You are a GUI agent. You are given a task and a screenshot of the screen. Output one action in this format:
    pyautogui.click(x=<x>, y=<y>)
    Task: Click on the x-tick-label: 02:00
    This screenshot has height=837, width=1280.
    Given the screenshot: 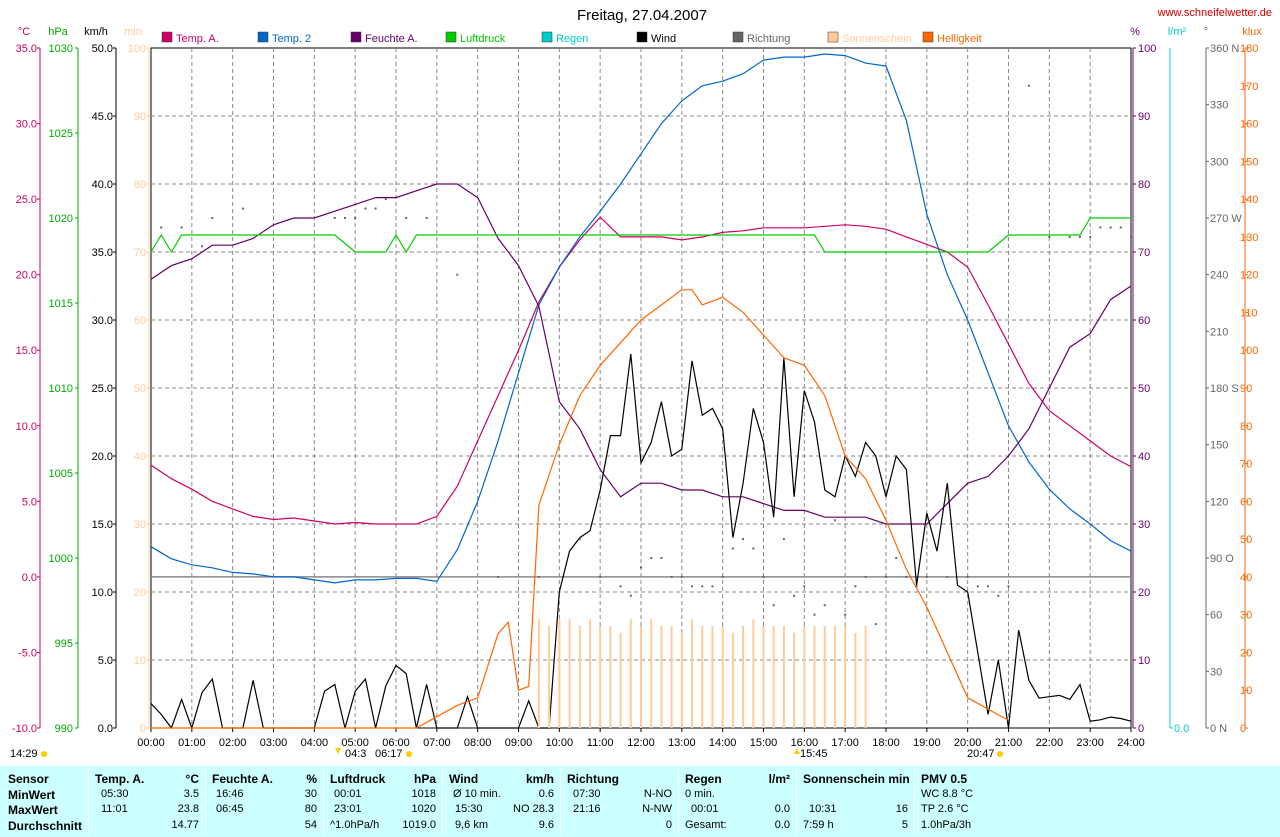 What is the action you would take?
    pyautogui.click(x=233, y=743)
    